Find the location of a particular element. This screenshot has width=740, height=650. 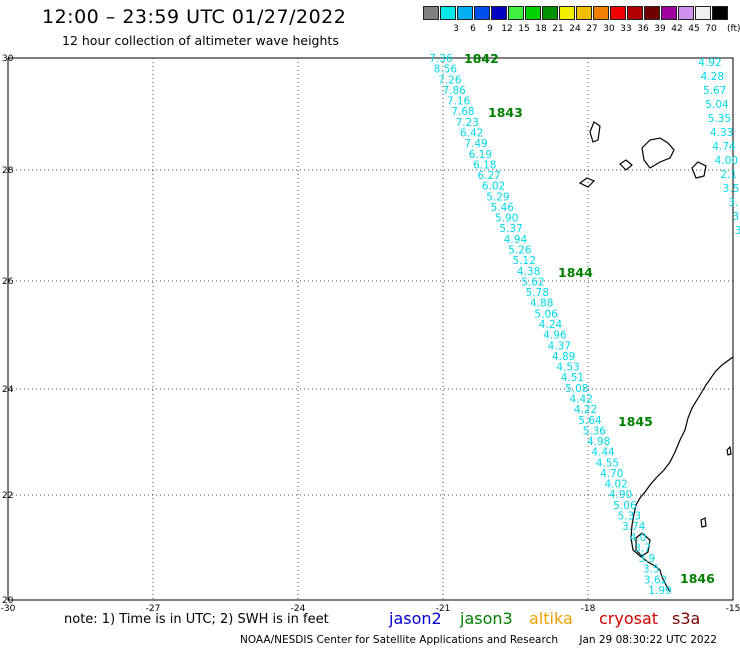

wave-height-value: 4.89 is located at coordinates (563, 357).